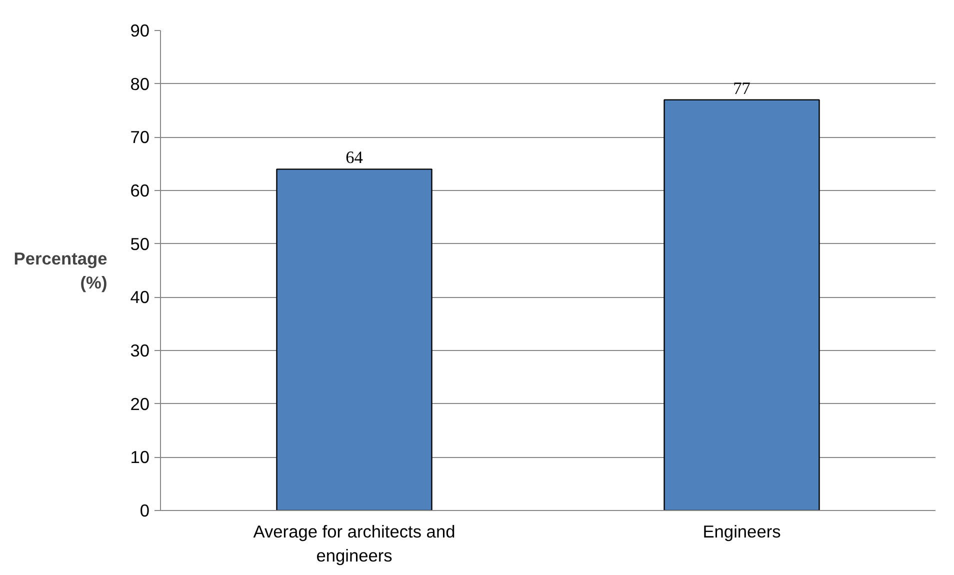  I want to click on y-tick-label: 50, so click(140, 244).